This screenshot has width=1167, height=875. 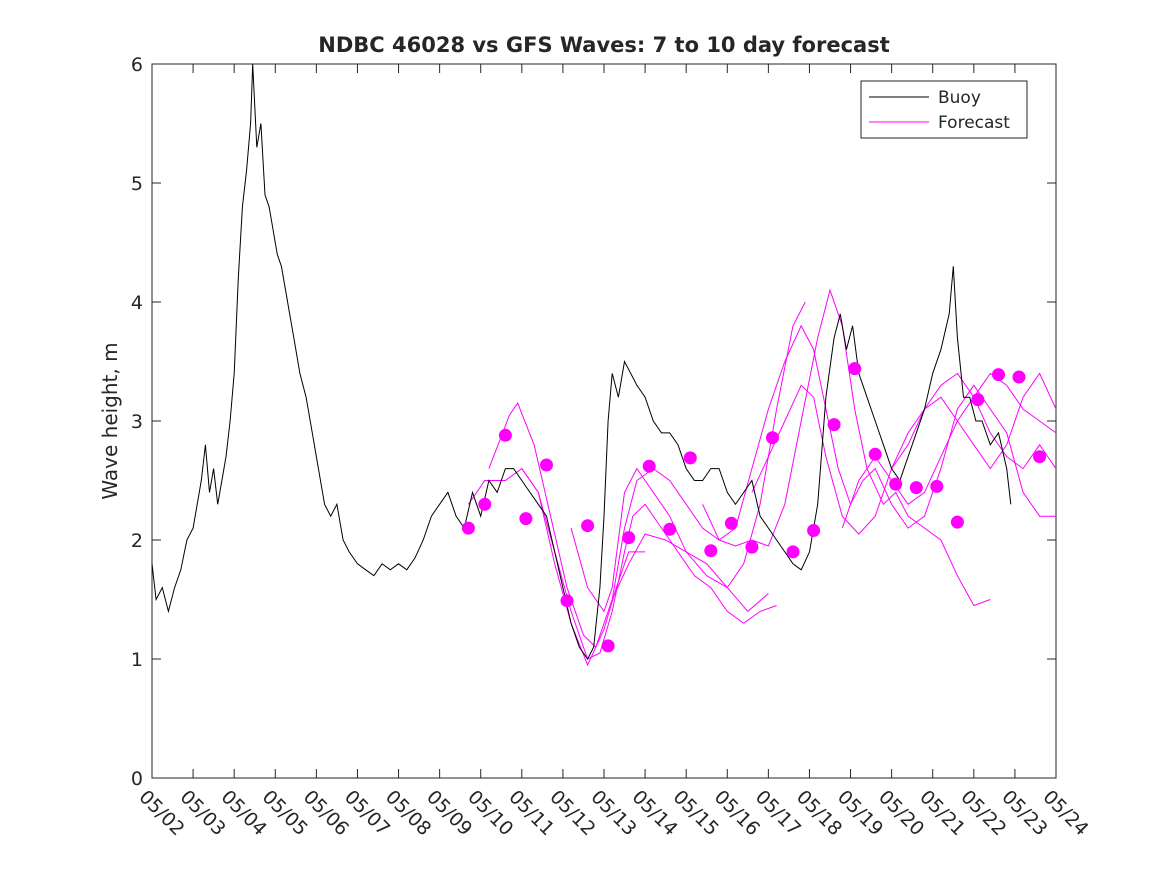 What do you see at coordinates (137, 303) in the screenshot?
I see `y-tick-label: 4` at bounding box center [137, 303].